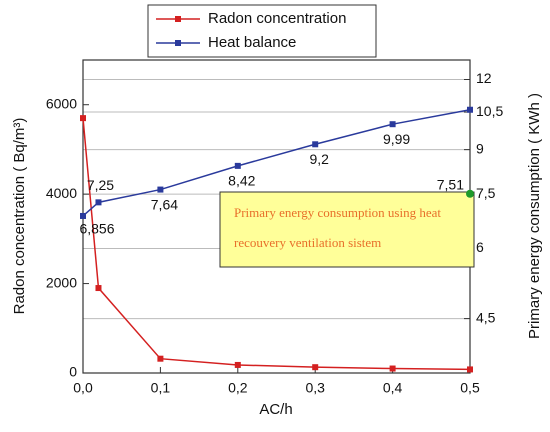  Describe the element at coordinates (161, 388) in the screenshot. I see `x-tick-label: 0,1` at that location.